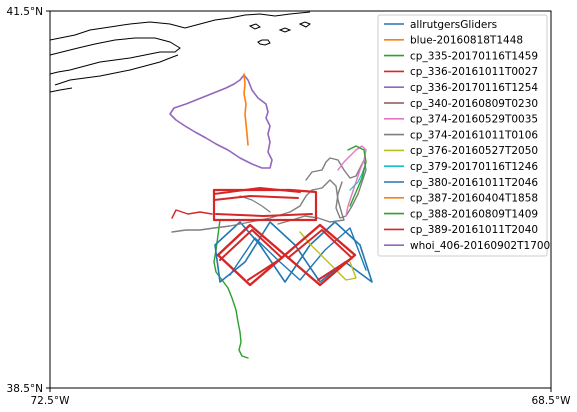 This screenshot has height=412, width=577. What do you see at coordinates (293, 252) in the screenshot?
I see `track-allrutgers` at bounding box center [293, 252].